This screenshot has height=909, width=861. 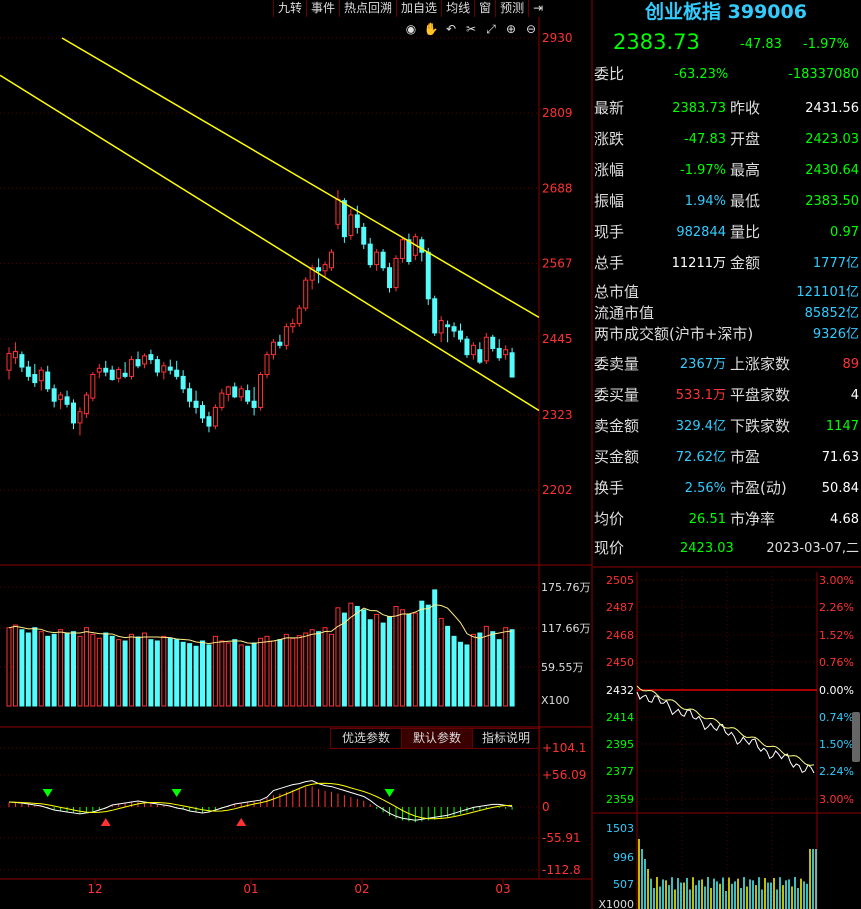 What do you see at coordinates (457, 8) in the screenshot?
I see `toolbar-btn-4: 均线` at bounding box center [457, 8].